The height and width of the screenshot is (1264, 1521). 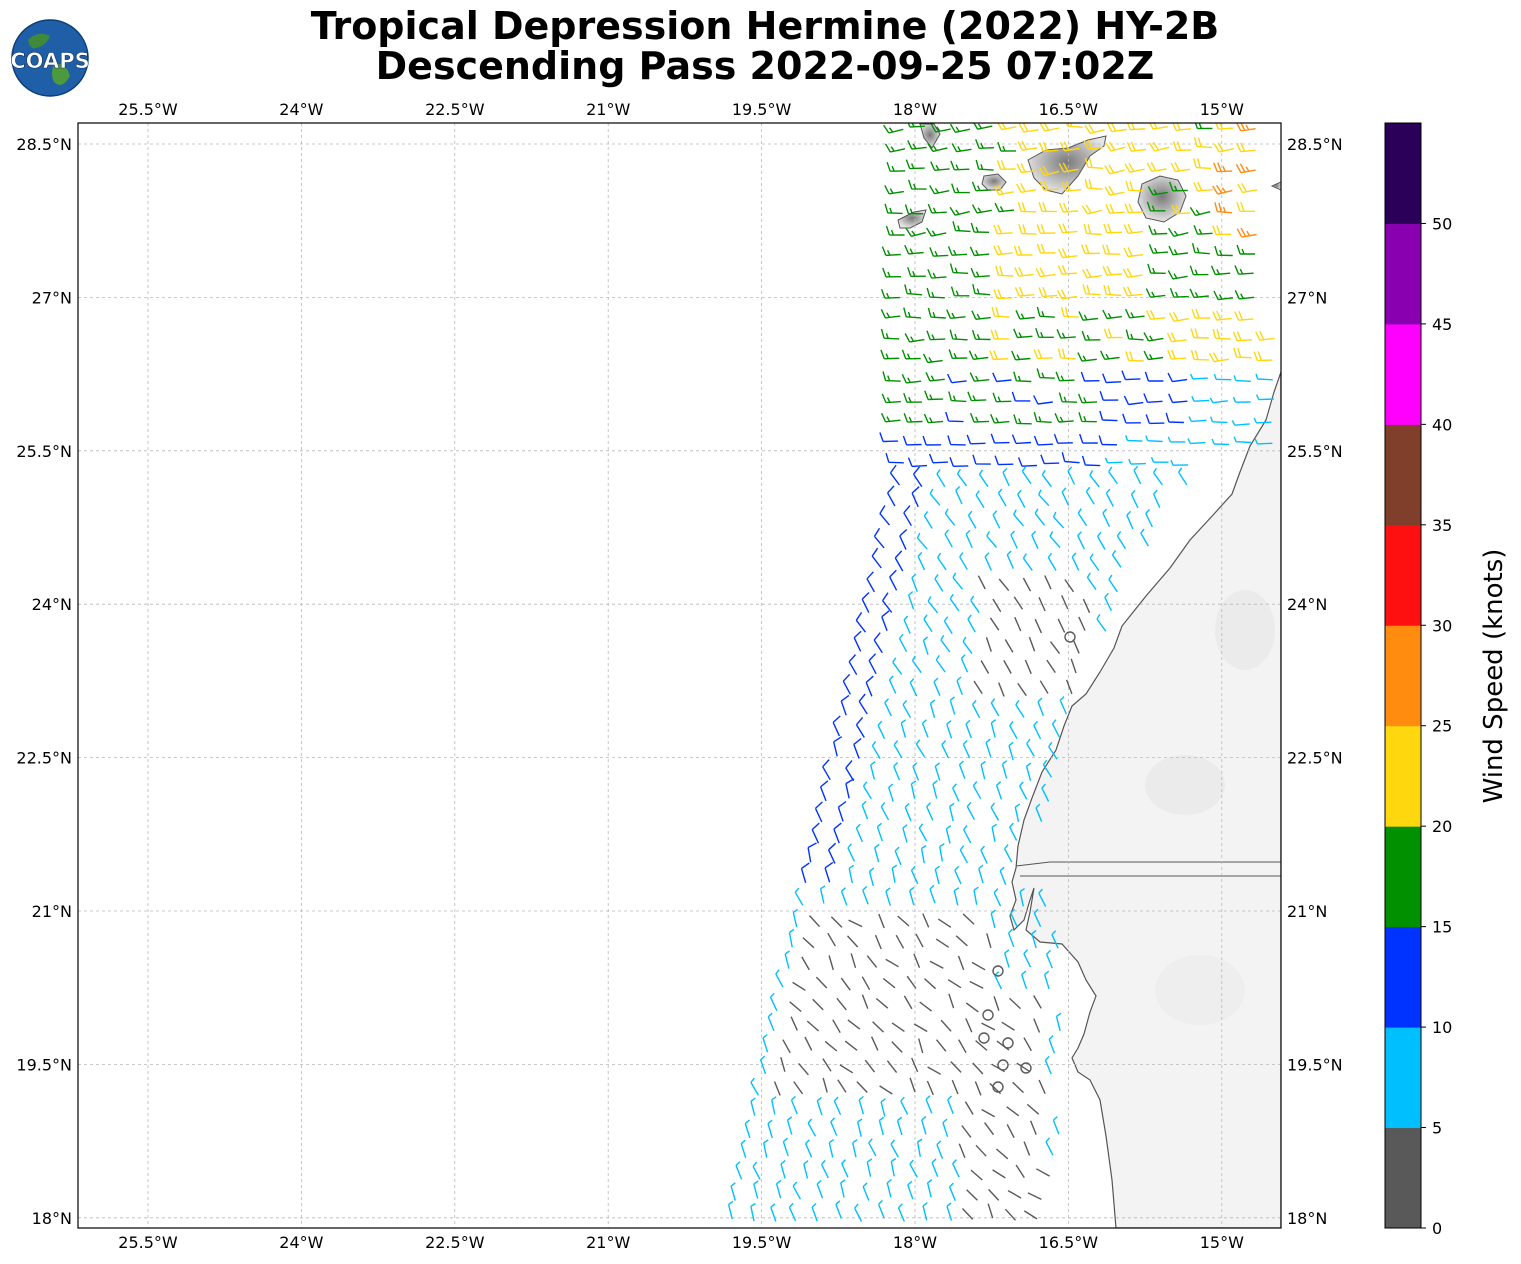 What do you see at coordinates (1275, 186) in the screenshot?
I see `island-fuerteventura` at bounding box center [1275, 186].